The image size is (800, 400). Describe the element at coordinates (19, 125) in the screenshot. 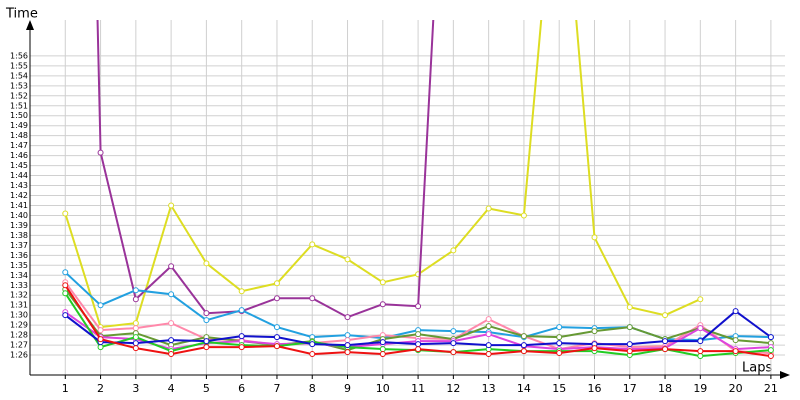

I see `y-tick-label: 1:49` at that location.